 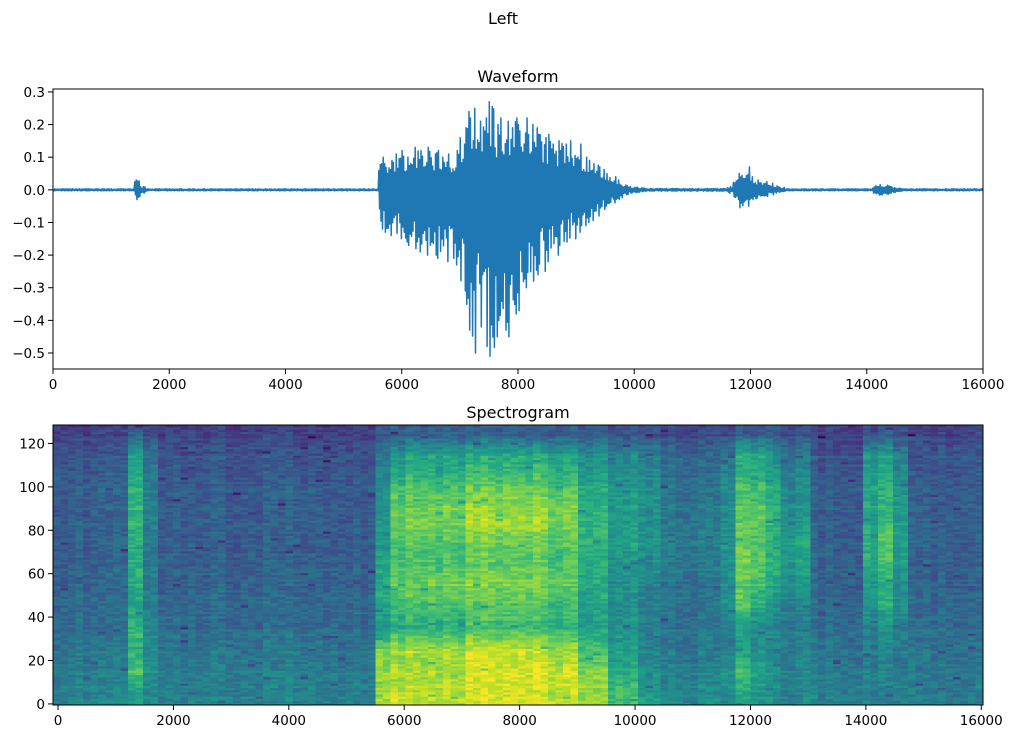 I want to click on waveform-y-tick-label: −0.4, so click(x=28, y=321).